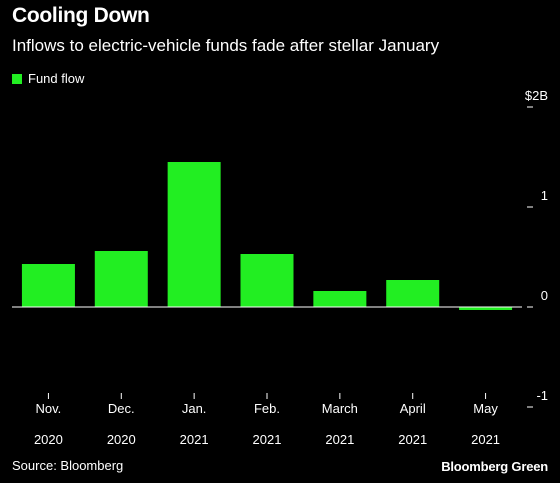  I want to click on y-tick-label-0: $2B, so click(536, 95).